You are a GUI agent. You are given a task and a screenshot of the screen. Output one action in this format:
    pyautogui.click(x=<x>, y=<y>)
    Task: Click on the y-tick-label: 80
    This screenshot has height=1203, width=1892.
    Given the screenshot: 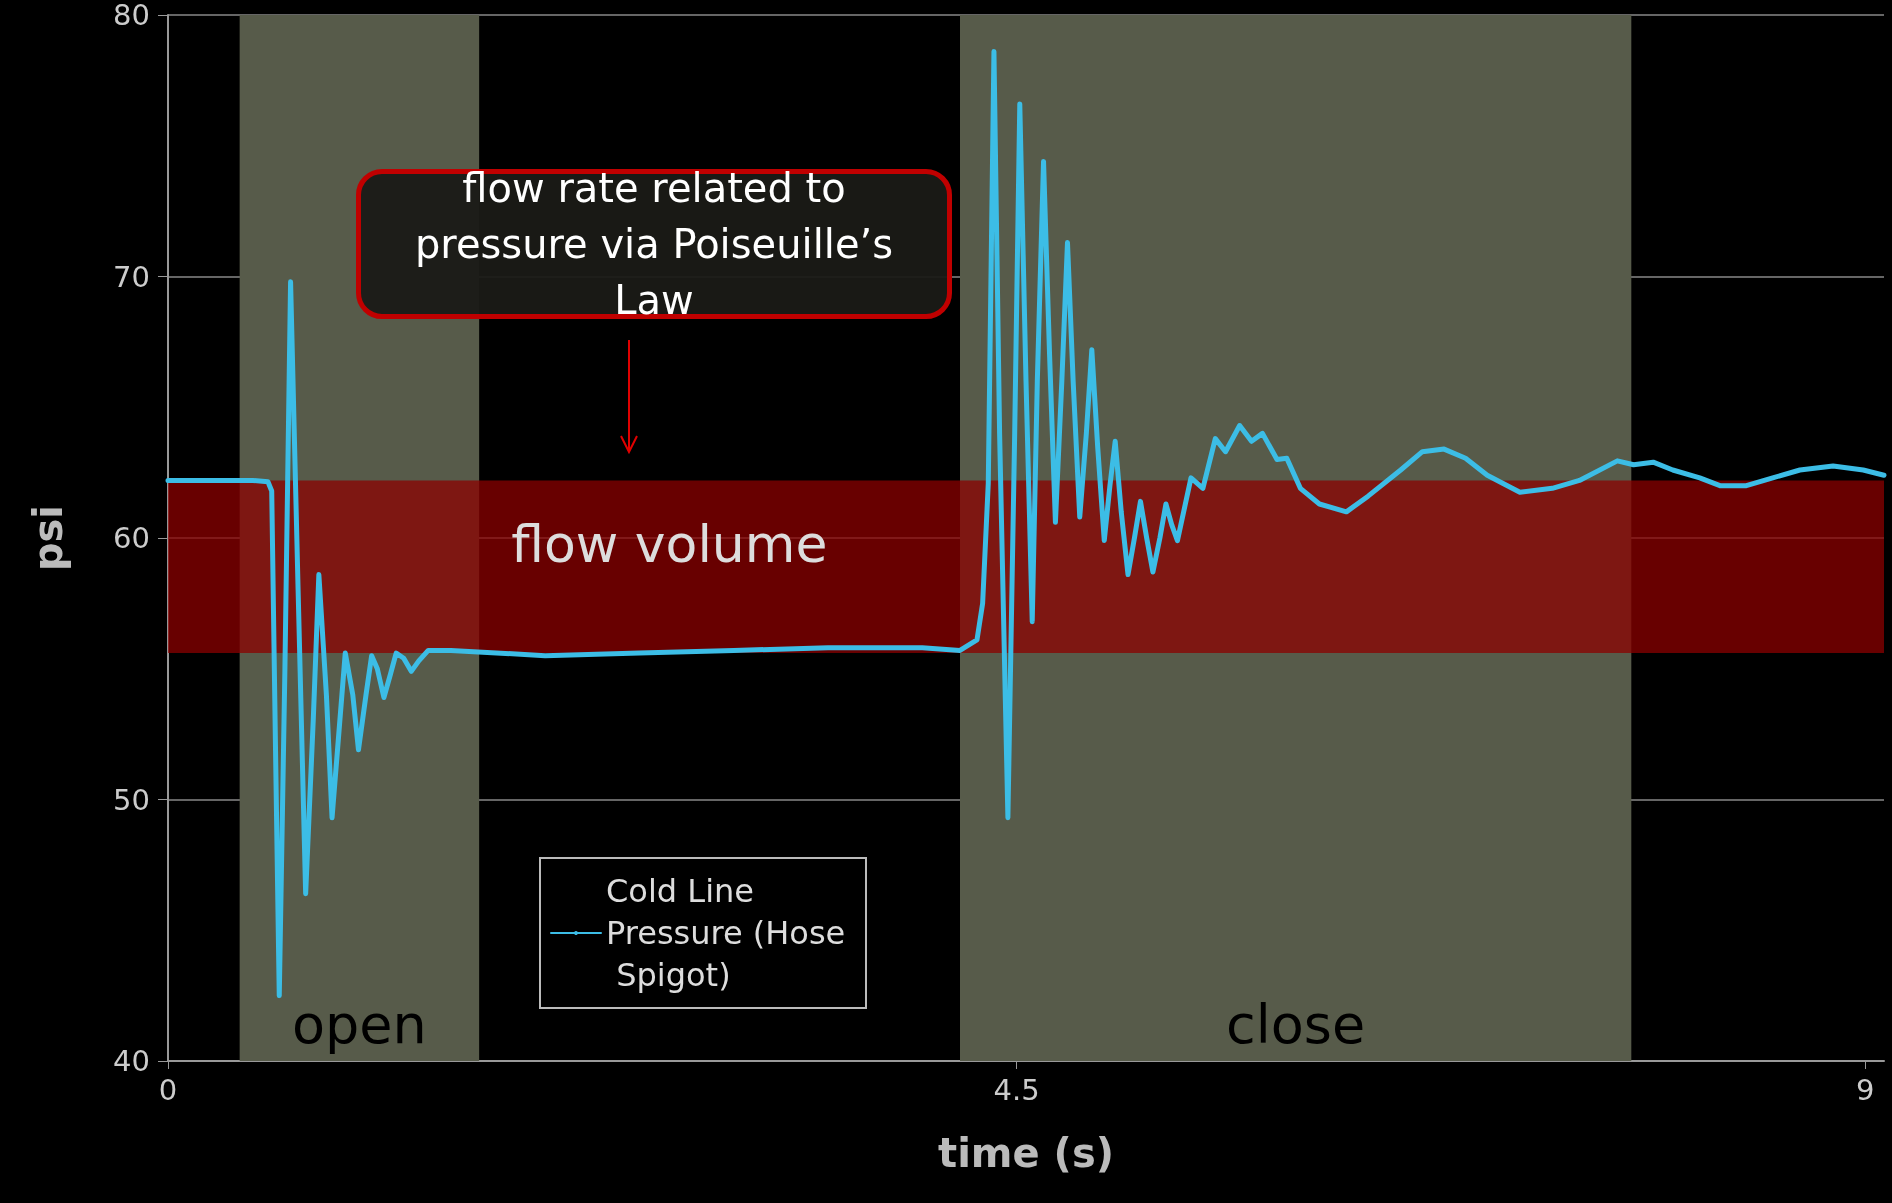 What is the action you would take?
    pyautogui.click(x=131, y=16)
    